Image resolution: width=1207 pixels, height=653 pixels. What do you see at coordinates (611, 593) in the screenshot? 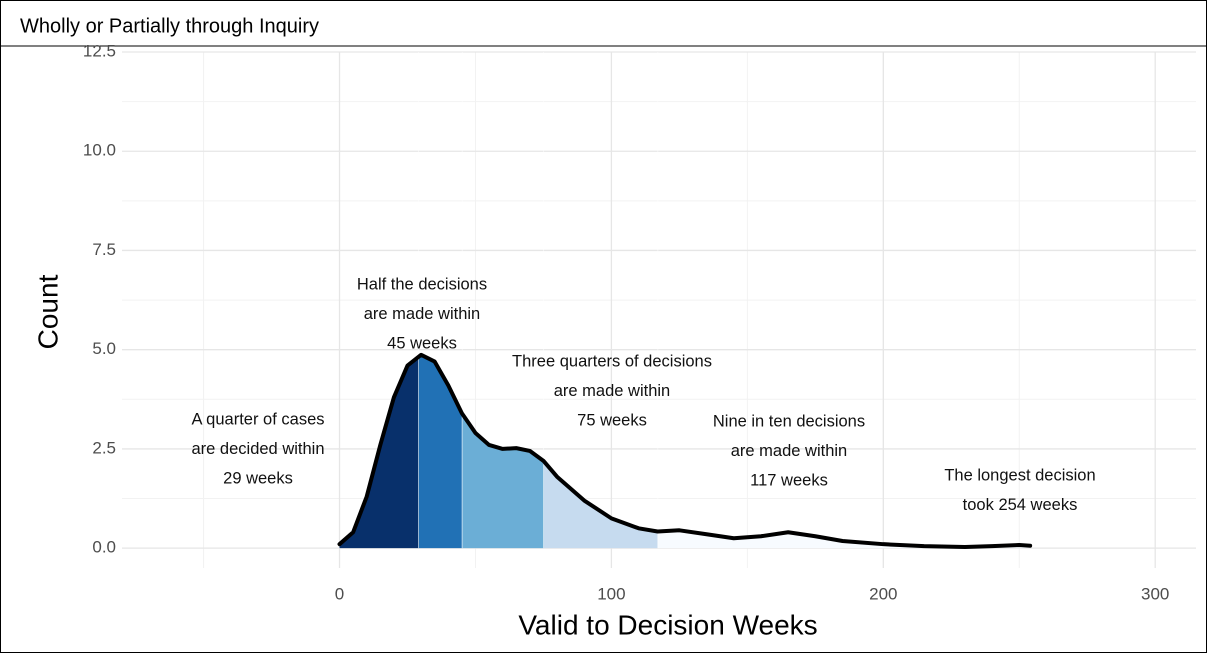
I see `x-tick-label: 100` at bounding box center [611, 593].